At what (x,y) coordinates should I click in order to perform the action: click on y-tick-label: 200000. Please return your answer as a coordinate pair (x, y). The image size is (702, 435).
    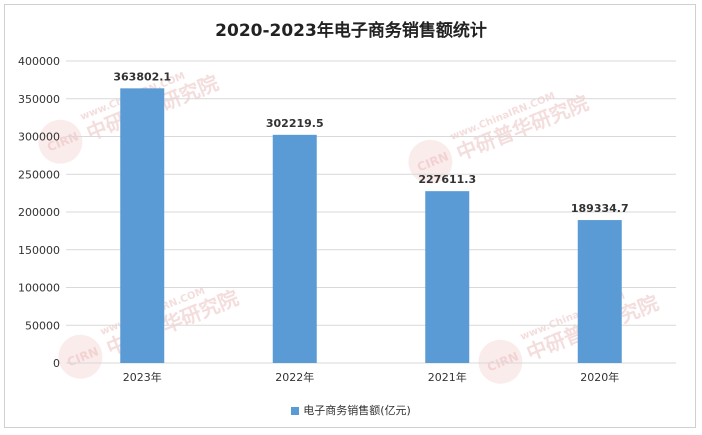
    Looking at the image, I should click on (39, 212).